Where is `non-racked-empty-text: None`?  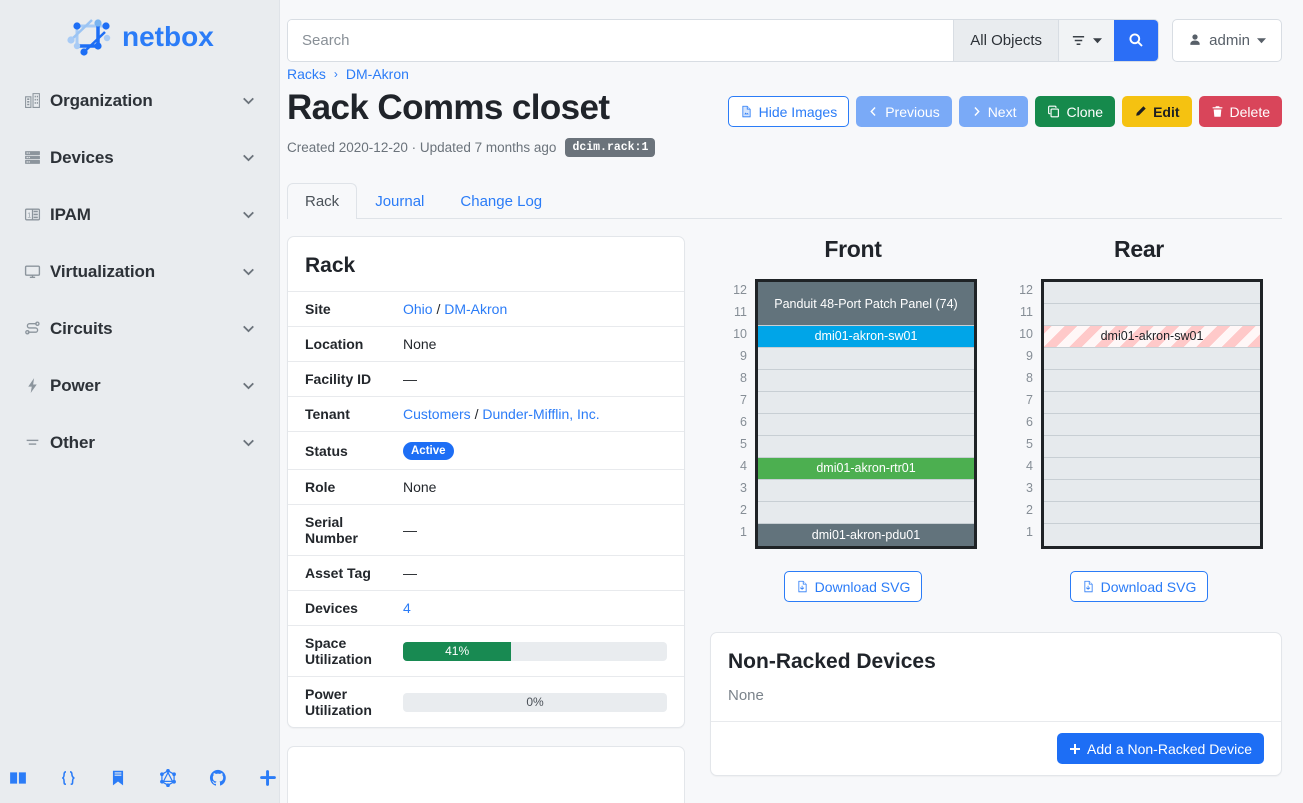 non-racked-empty-text: None is located at coordinates (746, 696).